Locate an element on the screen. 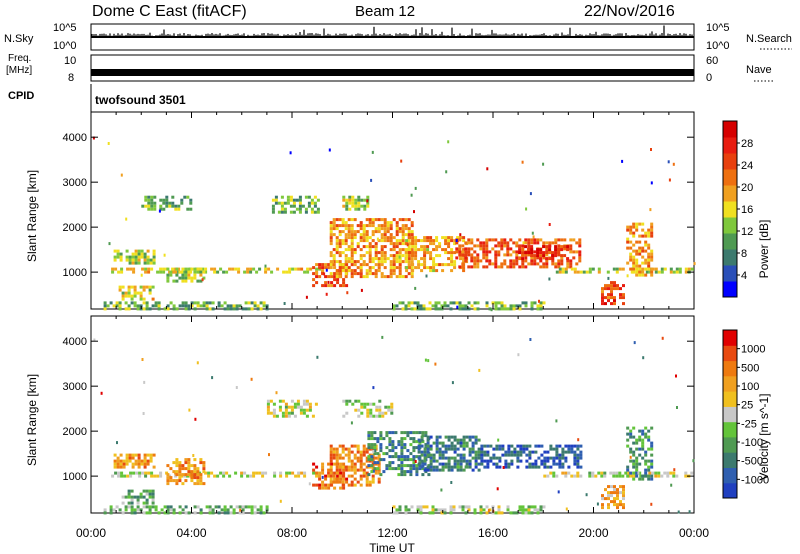 The height and width of the screenshot is (554, 800). x-tick-label: 20:00 is located at coordinates (593, 533).